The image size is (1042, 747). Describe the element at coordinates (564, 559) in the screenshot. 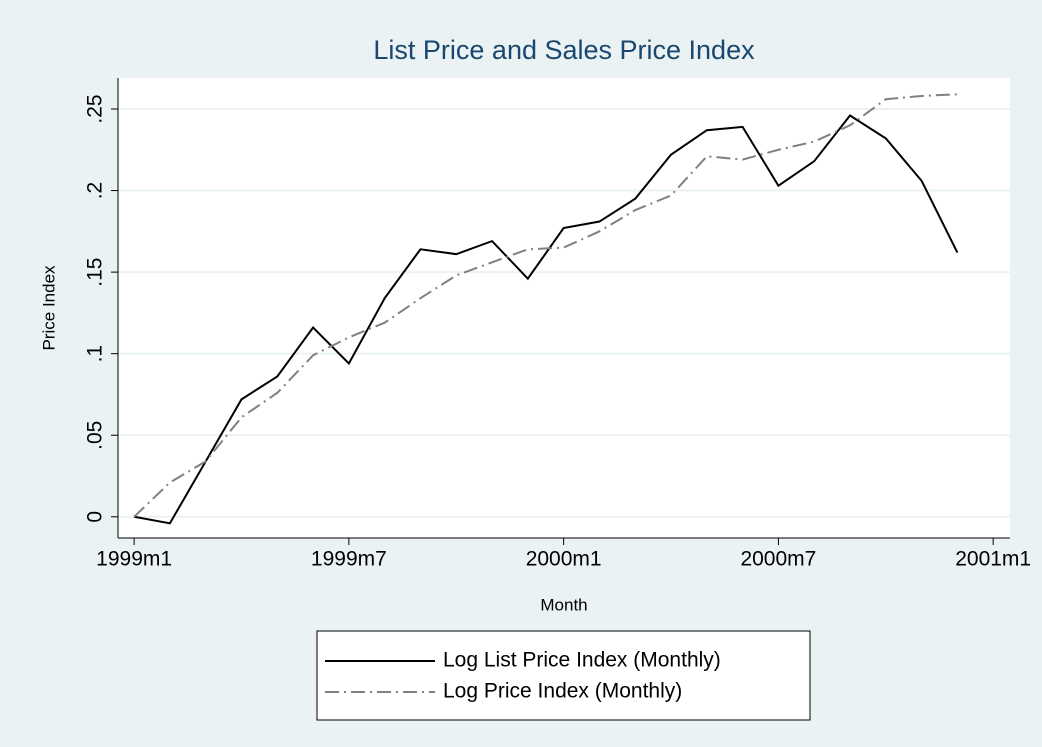

I see `x-tick-label: 2000m1` at that location.